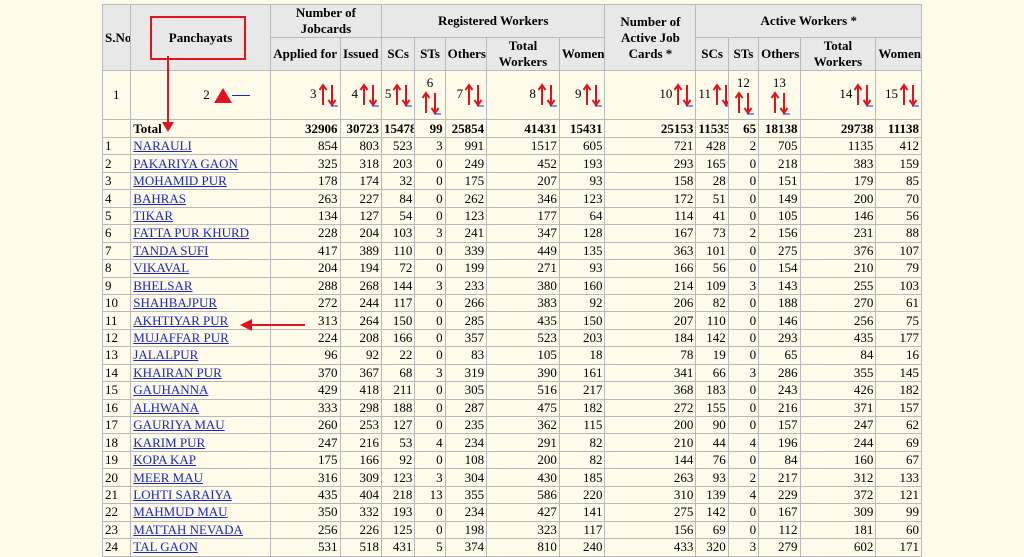 The height and width of the screenshot is (557, 1024). I want to click on panchayat-link: NARAULI, so click(162, 146).